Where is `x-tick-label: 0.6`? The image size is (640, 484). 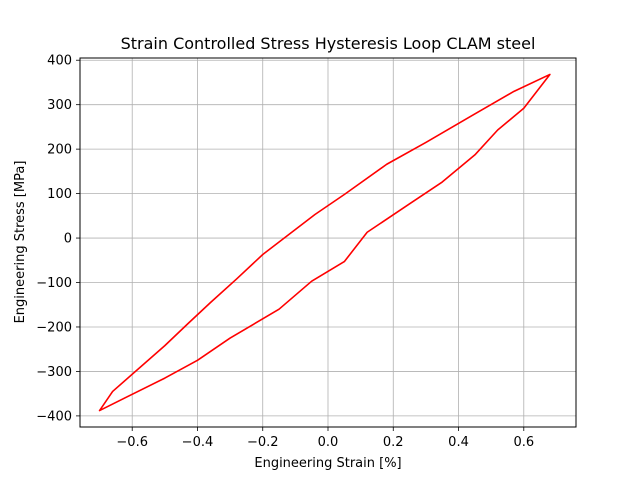
x-tick-label: 0.6 is located at coordinates (523, 442).